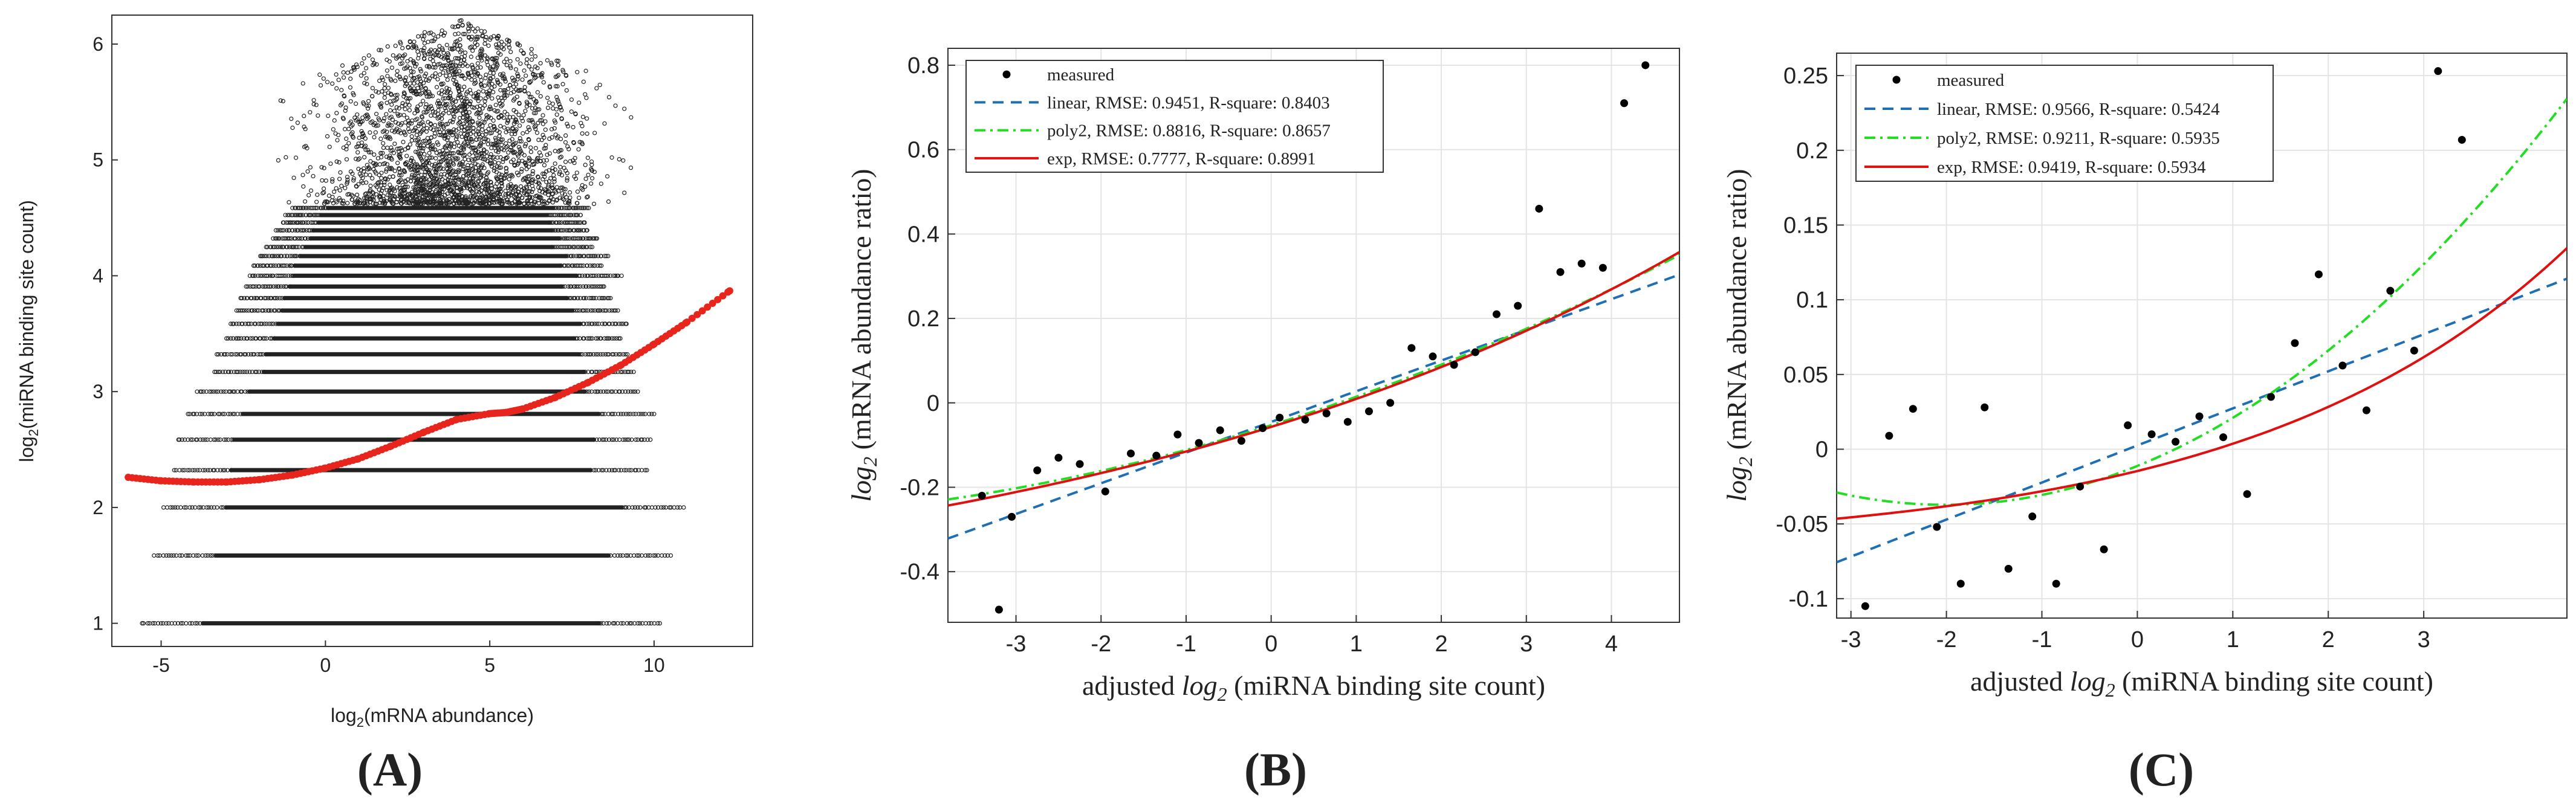 Image resolution: width=2576 pixels, height=809 pixels. I want to click on scatter-point-2037, so click(463, 25).